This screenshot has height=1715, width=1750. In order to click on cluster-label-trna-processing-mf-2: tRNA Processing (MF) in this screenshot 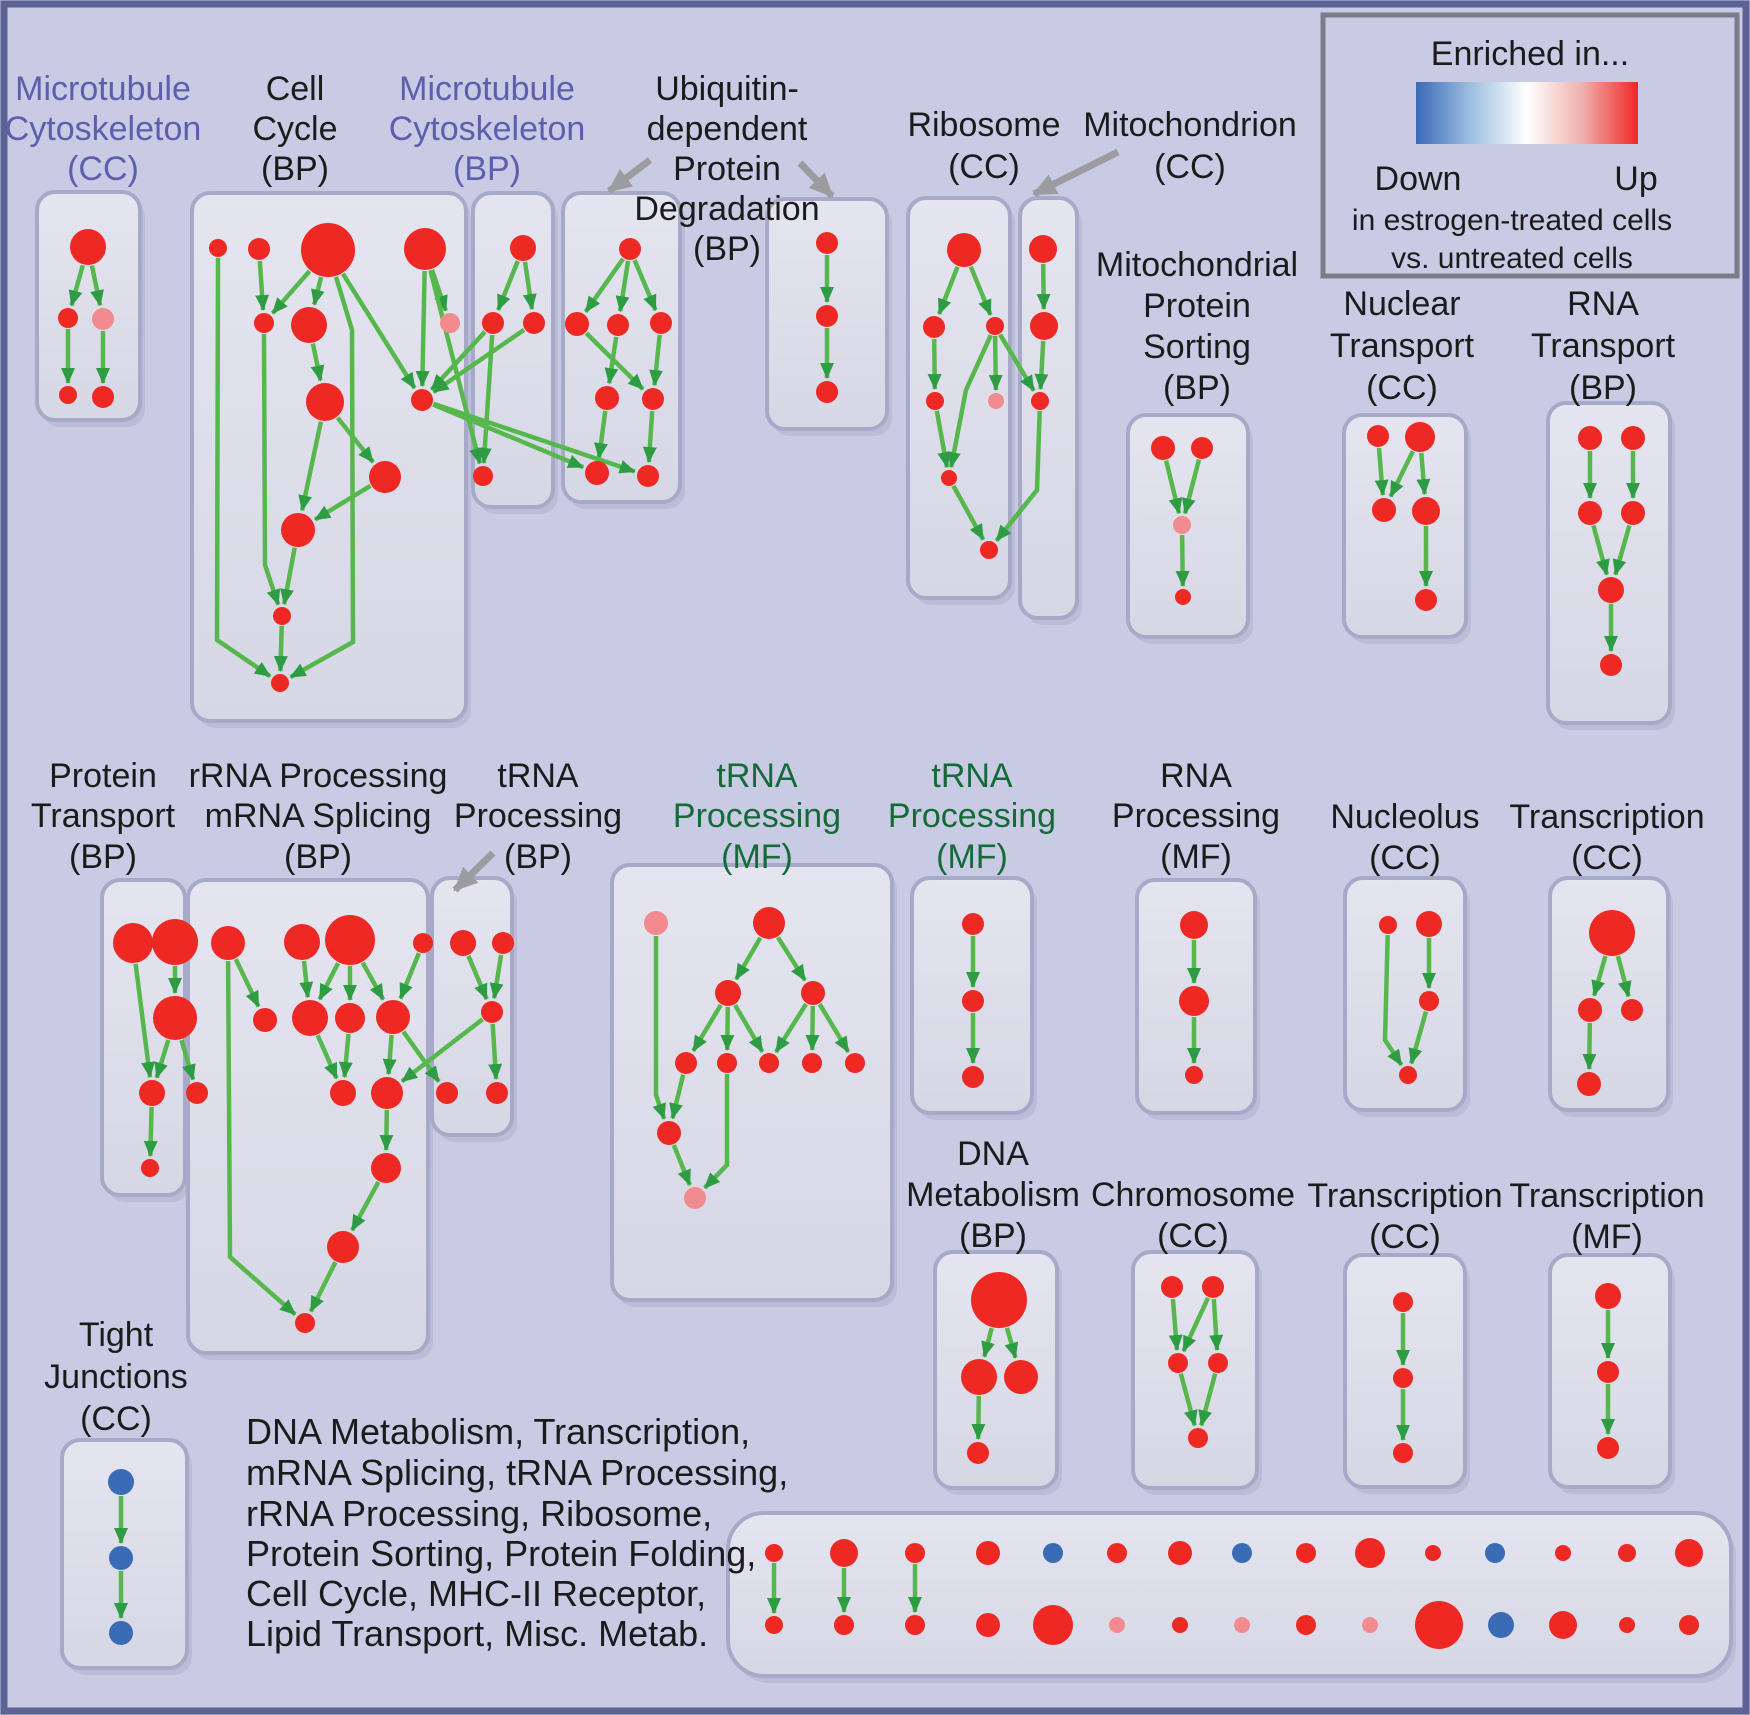, I will do `click(972, 816)`.